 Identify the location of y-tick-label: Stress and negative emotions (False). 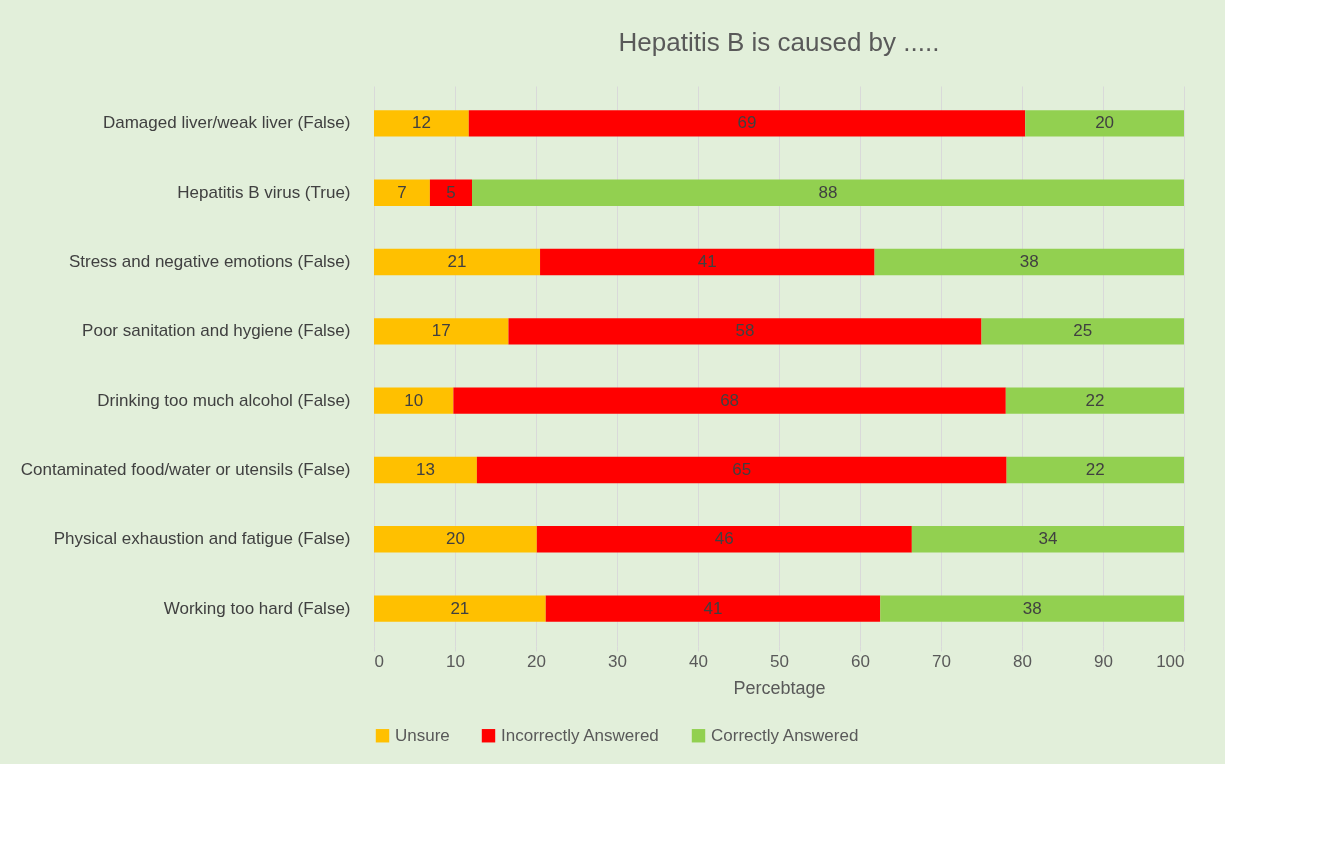
(209, 262).